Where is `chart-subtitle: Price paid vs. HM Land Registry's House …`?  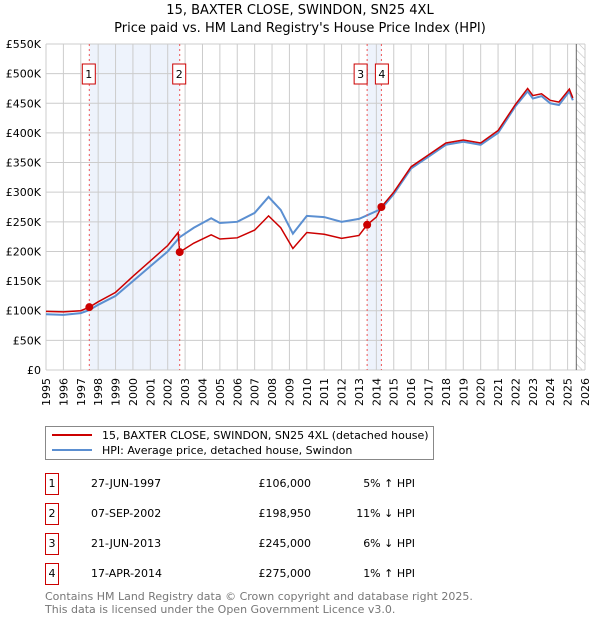
chart-subtitle: Price paid vs. HM Land Registry's House … is located at coordinates (300, 28).